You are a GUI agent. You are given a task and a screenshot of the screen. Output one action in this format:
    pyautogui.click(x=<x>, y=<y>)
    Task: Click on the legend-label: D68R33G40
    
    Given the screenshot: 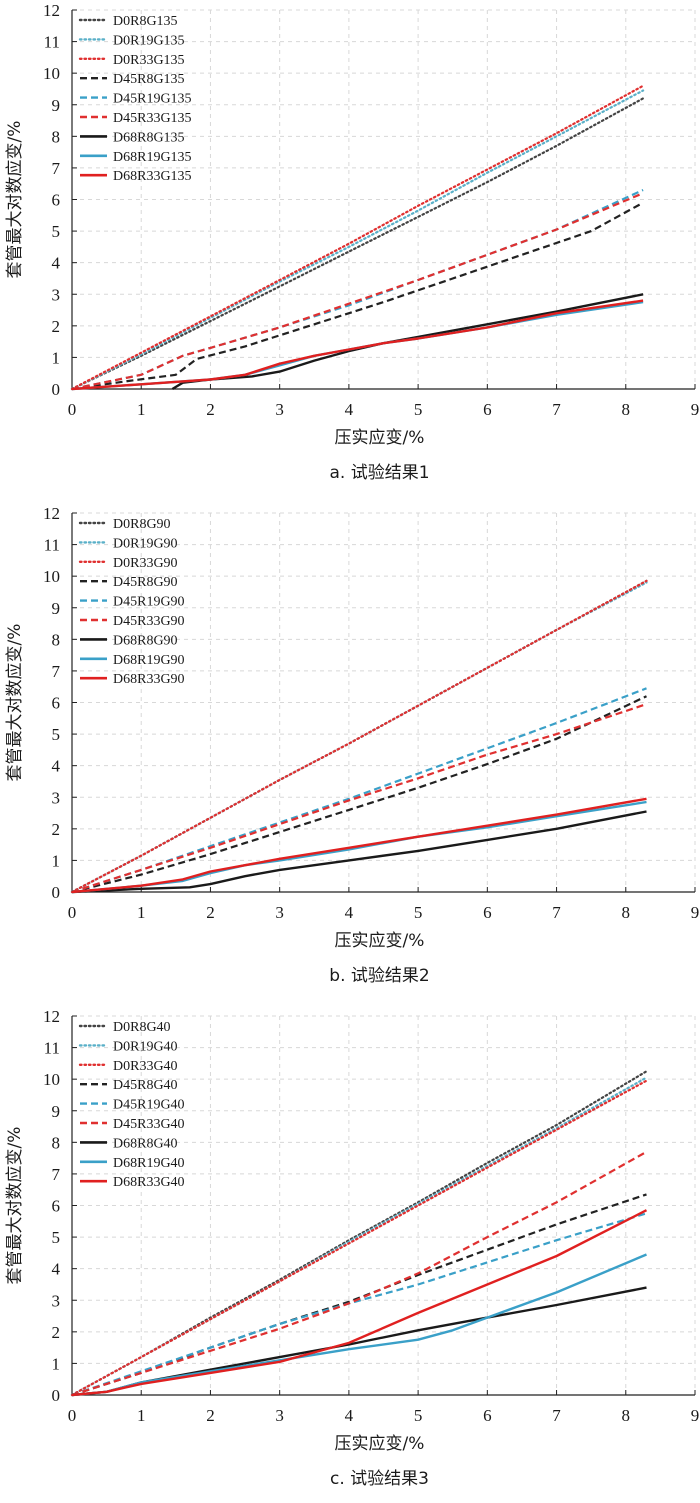 What is the action you would take?
    pyautogui.click(x=149, y=1182)
    